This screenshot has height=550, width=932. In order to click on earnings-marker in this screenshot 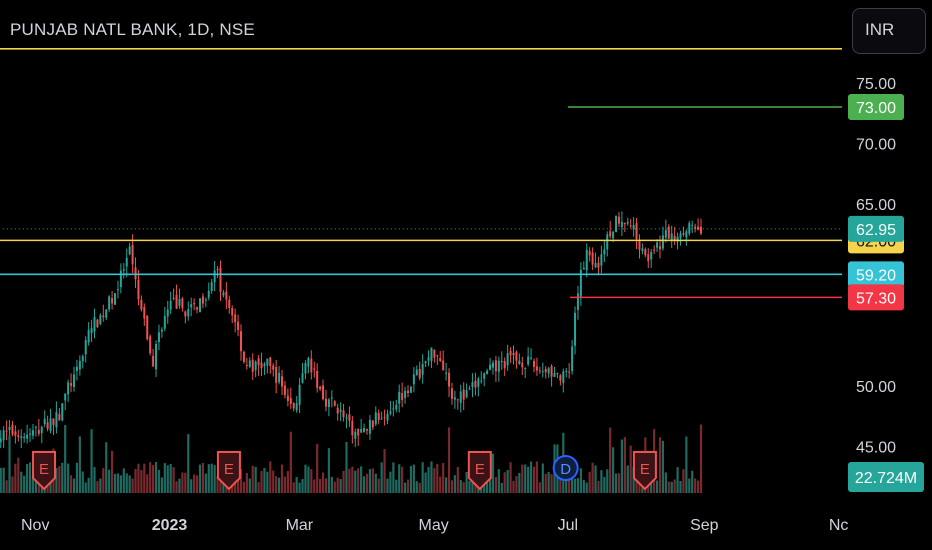, I will do `click(44, 471)`.